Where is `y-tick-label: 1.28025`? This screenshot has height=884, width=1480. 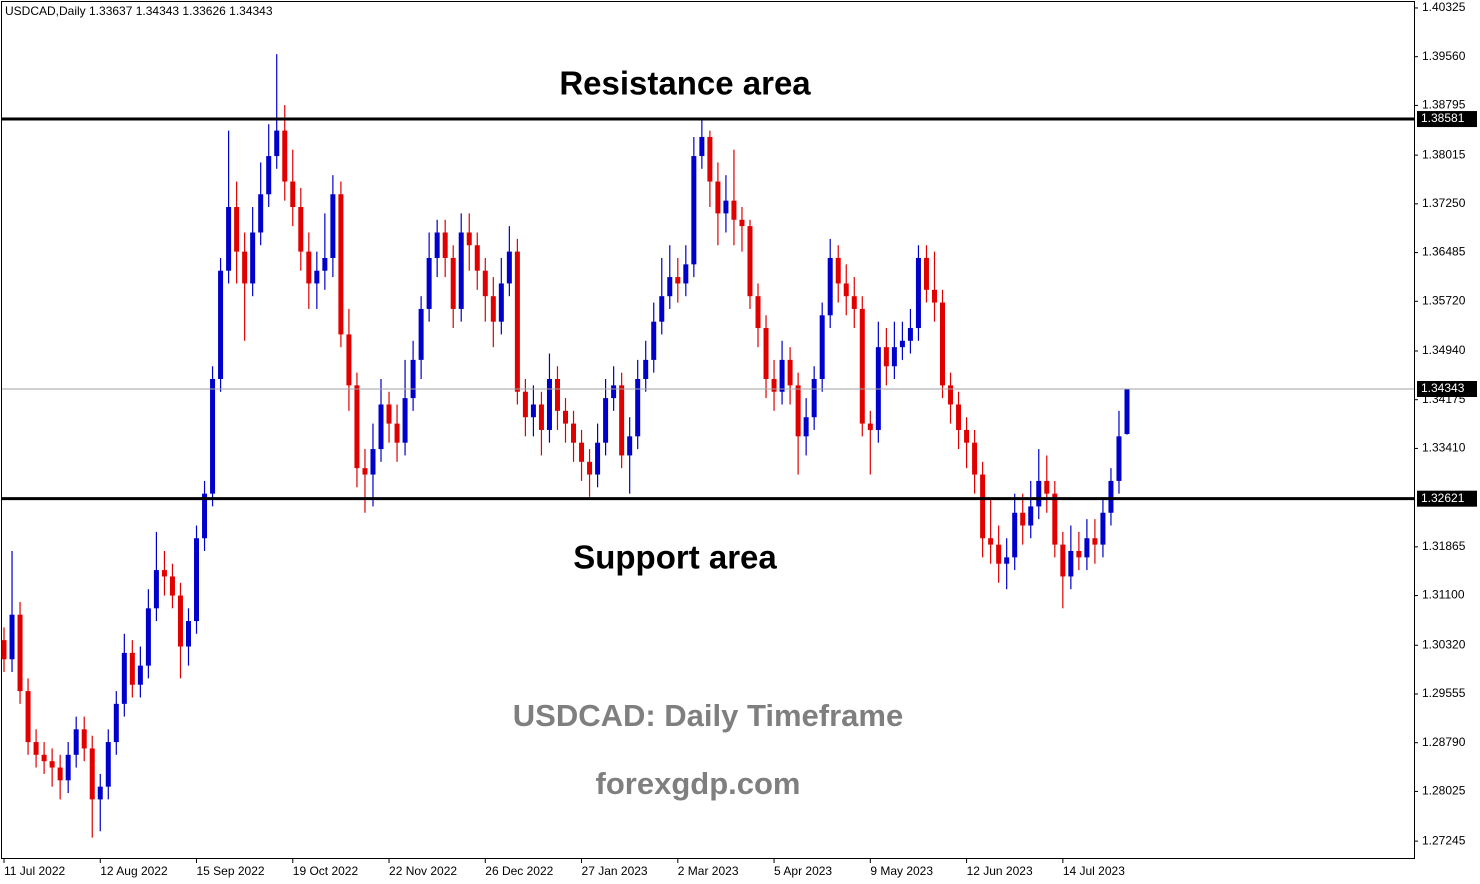
y-tick-label: 1.28025 is located at coordinates (1444, 791).